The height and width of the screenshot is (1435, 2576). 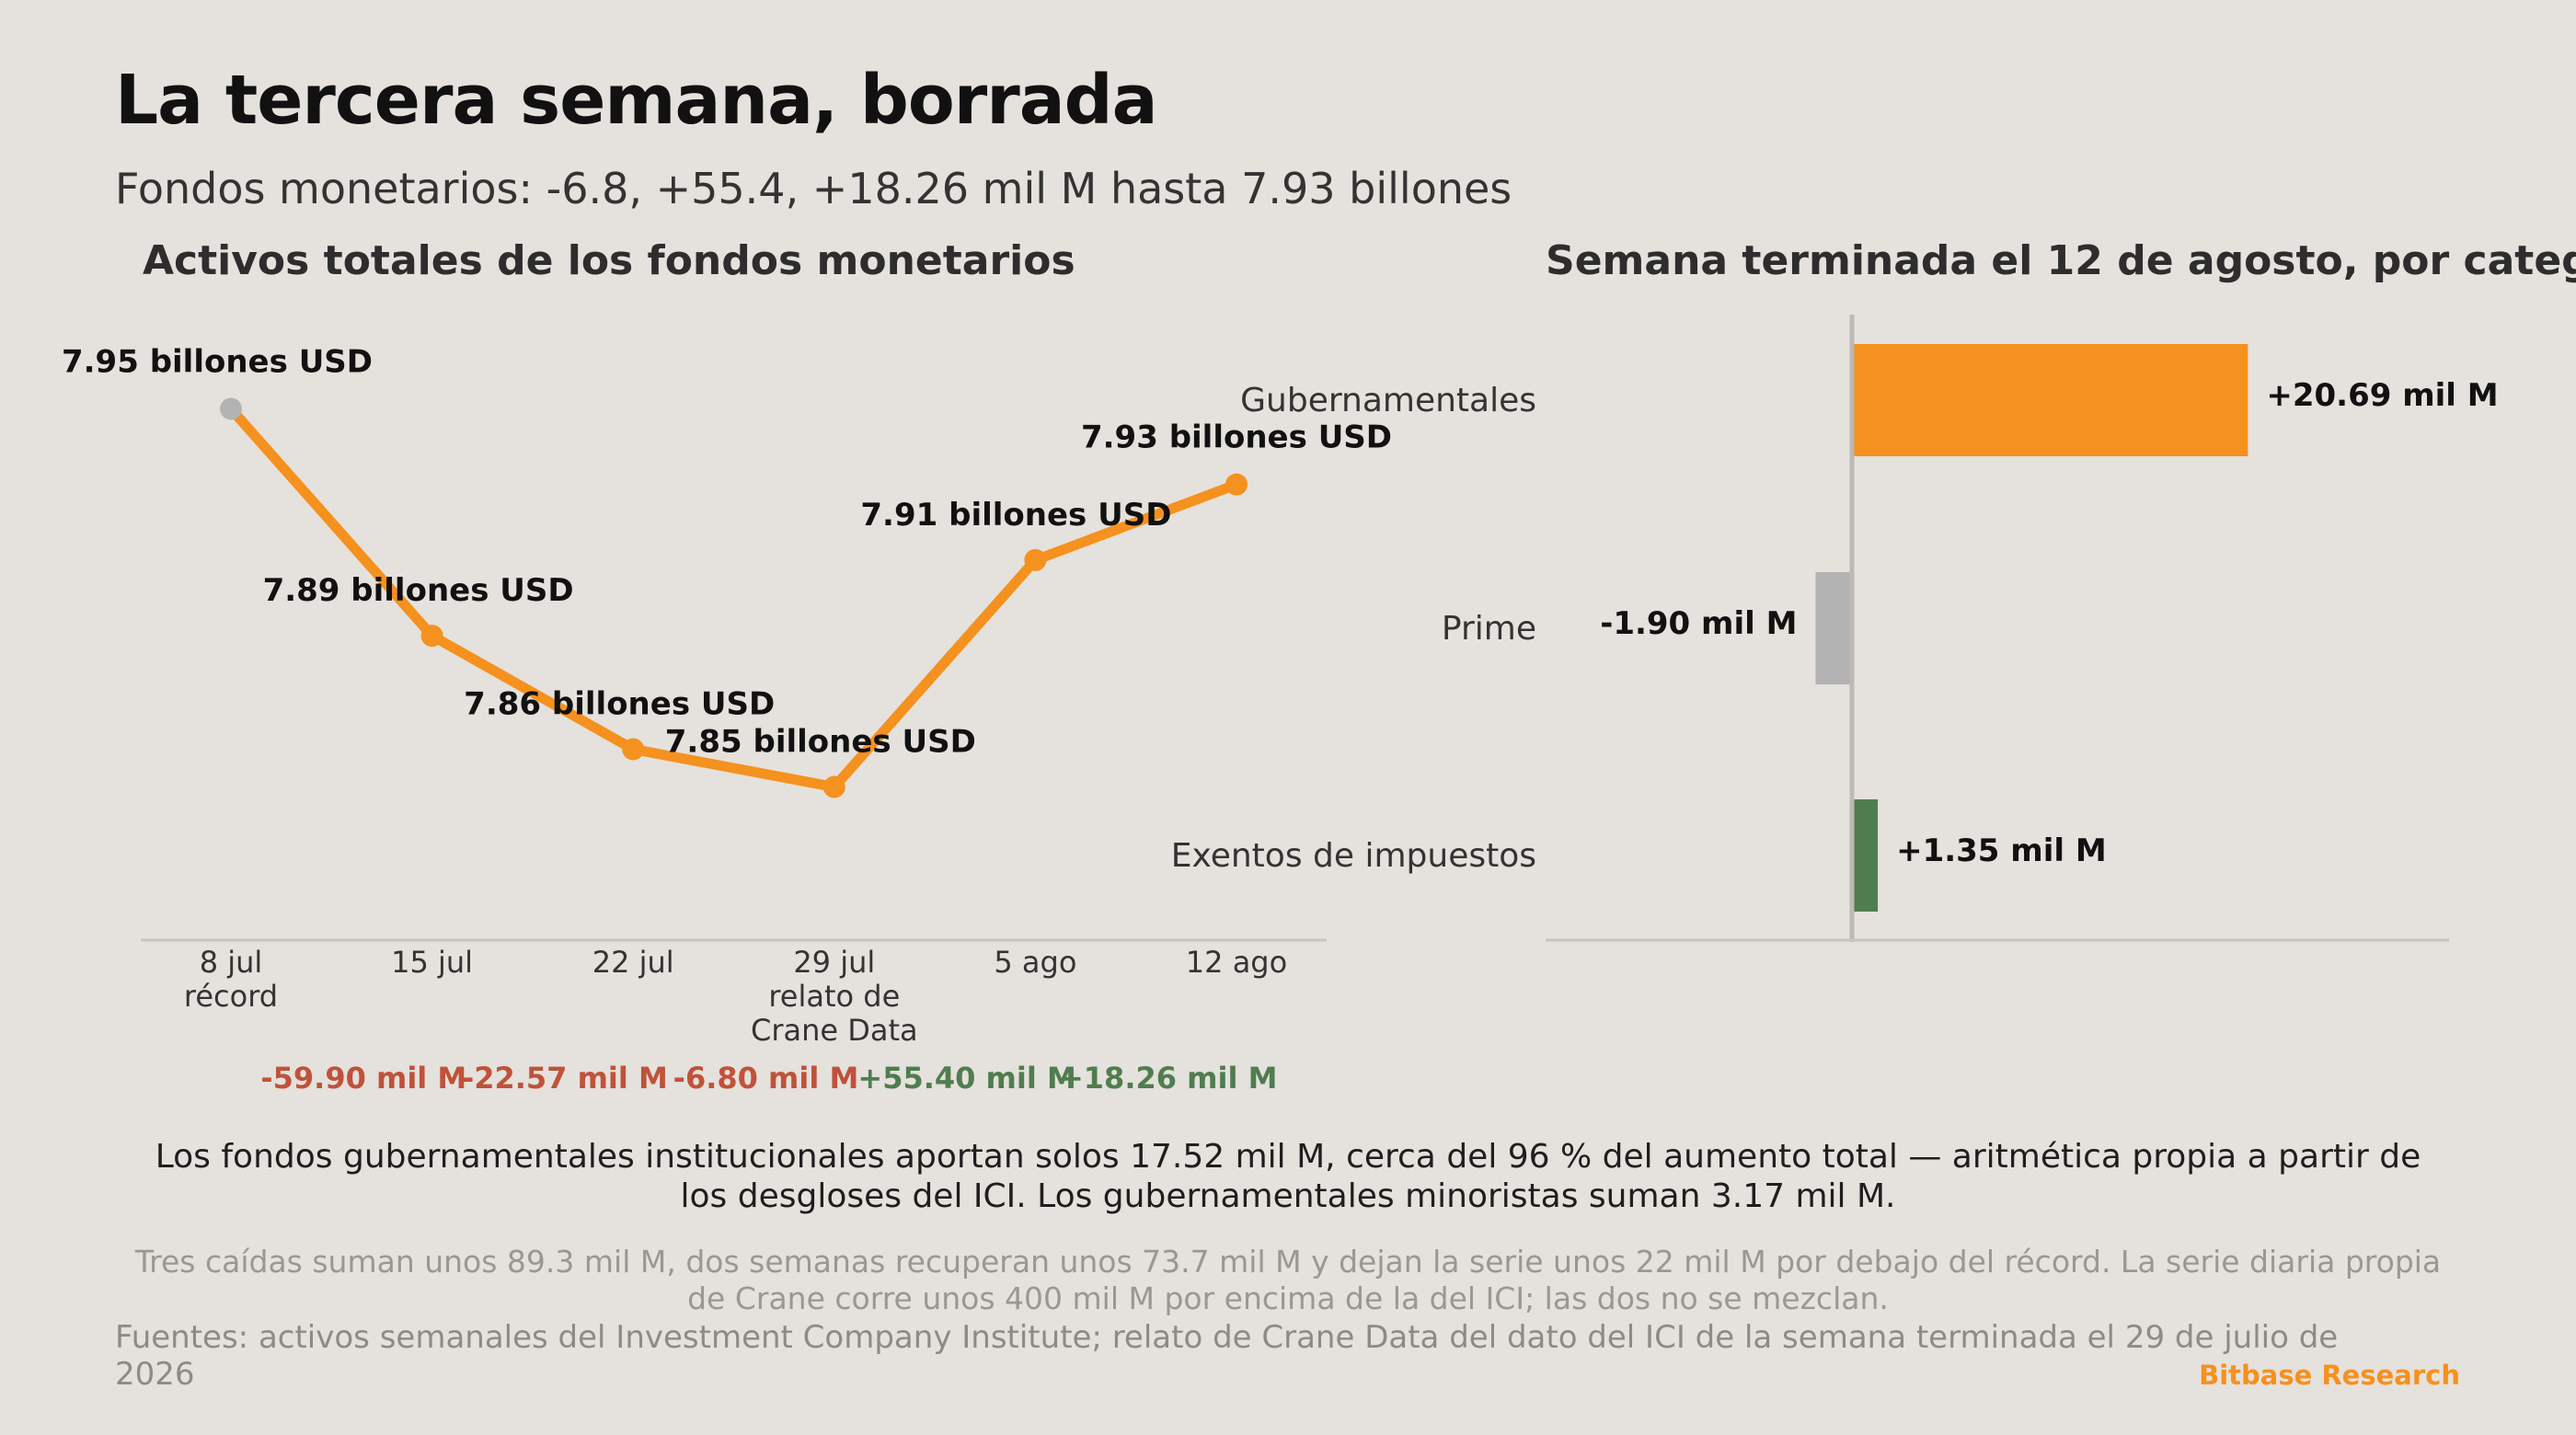 What do you see at coordinates (1236, 437) in the screenshot?
I see `point-value-label: 7.93 billones USD` at bounding box center [1236, 437].